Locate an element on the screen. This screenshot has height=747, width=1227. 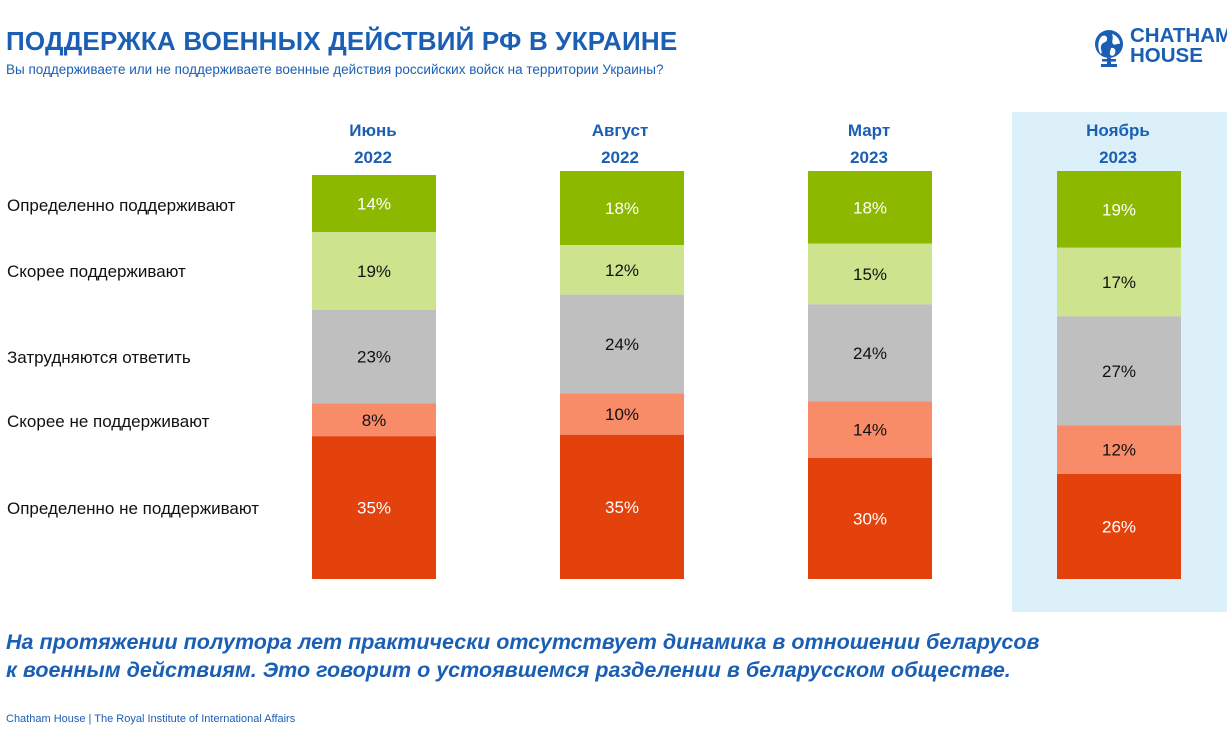
data-label: 17% is located at coordinates (1119, 282).